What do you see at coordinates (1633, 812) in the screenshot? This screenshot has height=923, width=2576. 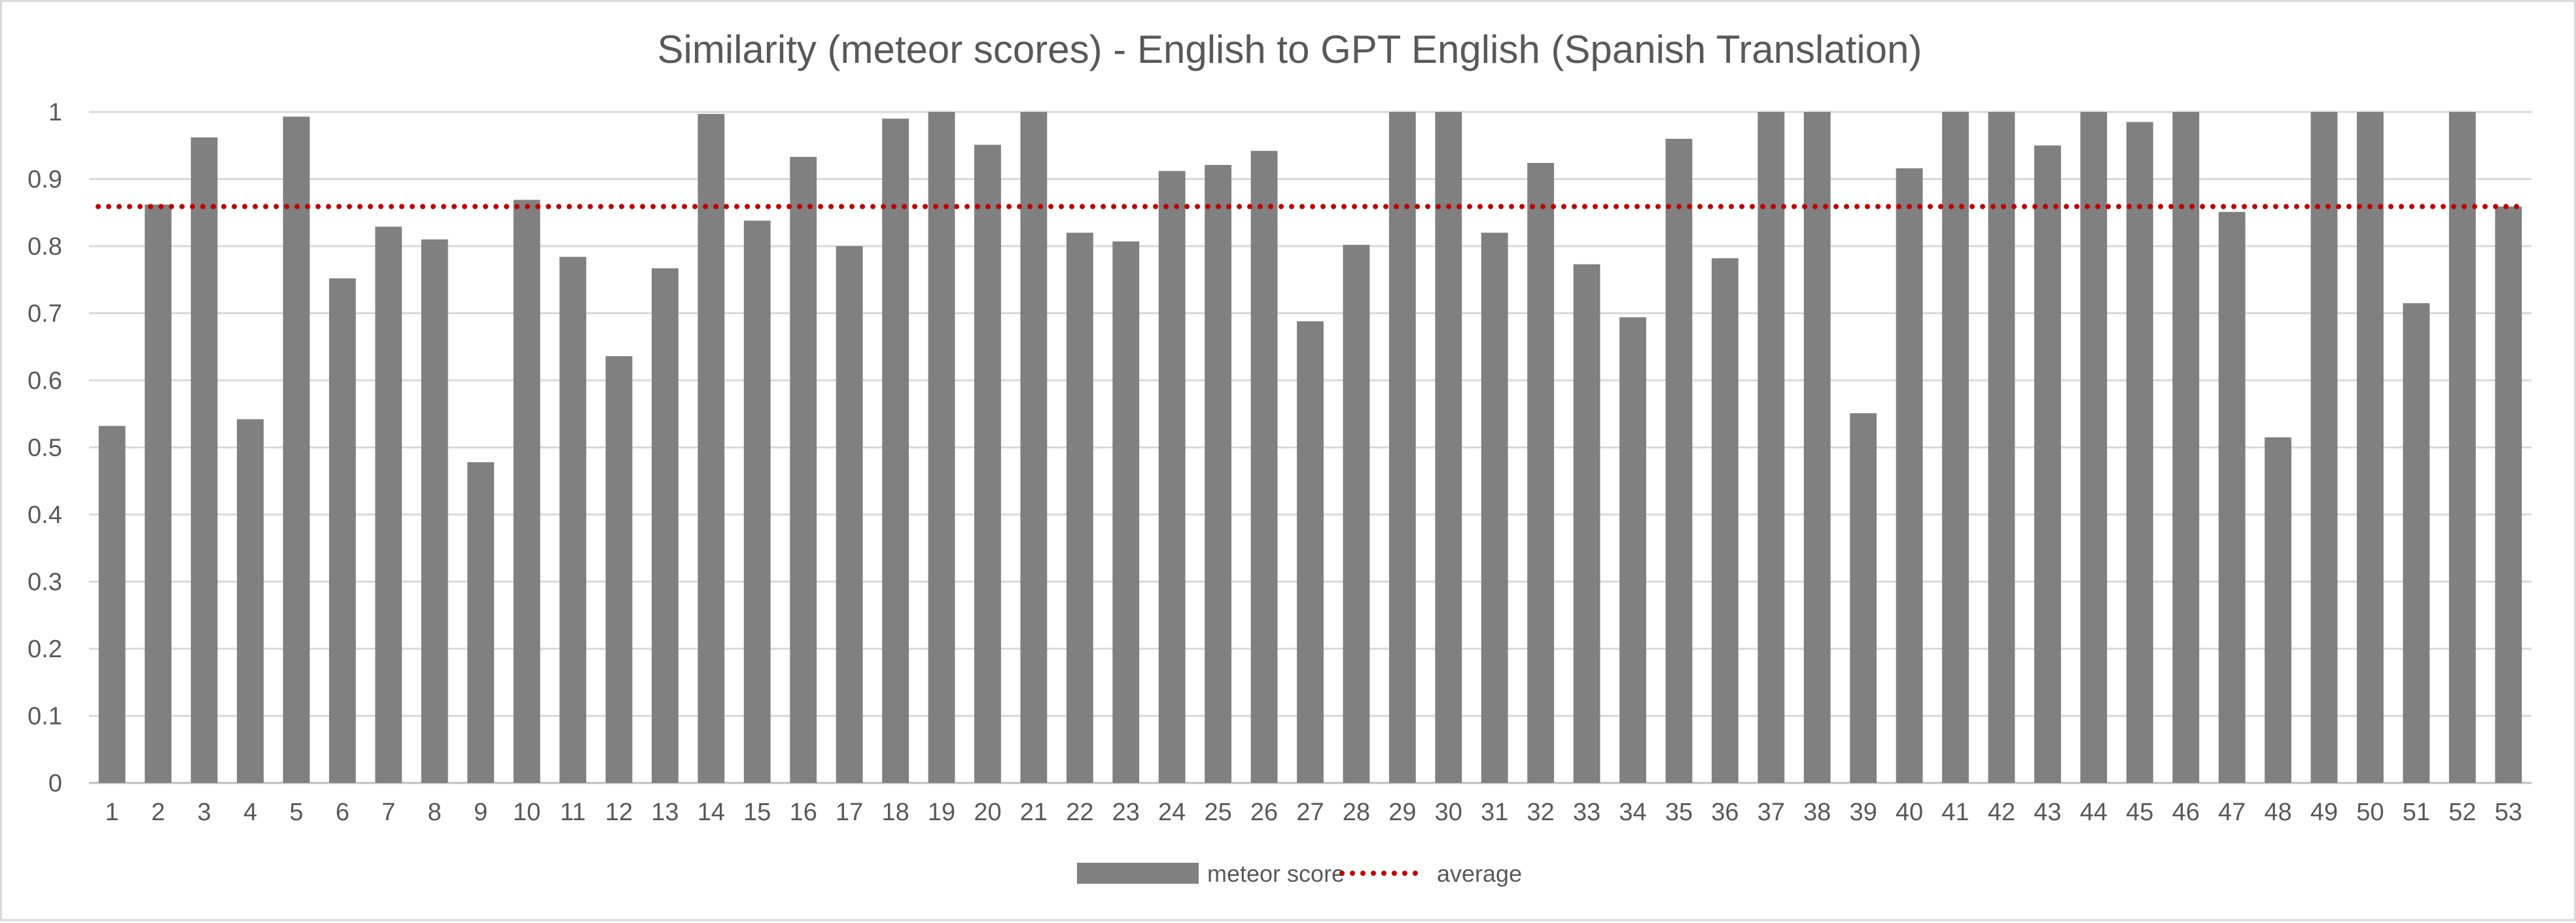 I see `x-tick-label: 34` at bounding box center [1633, 812].